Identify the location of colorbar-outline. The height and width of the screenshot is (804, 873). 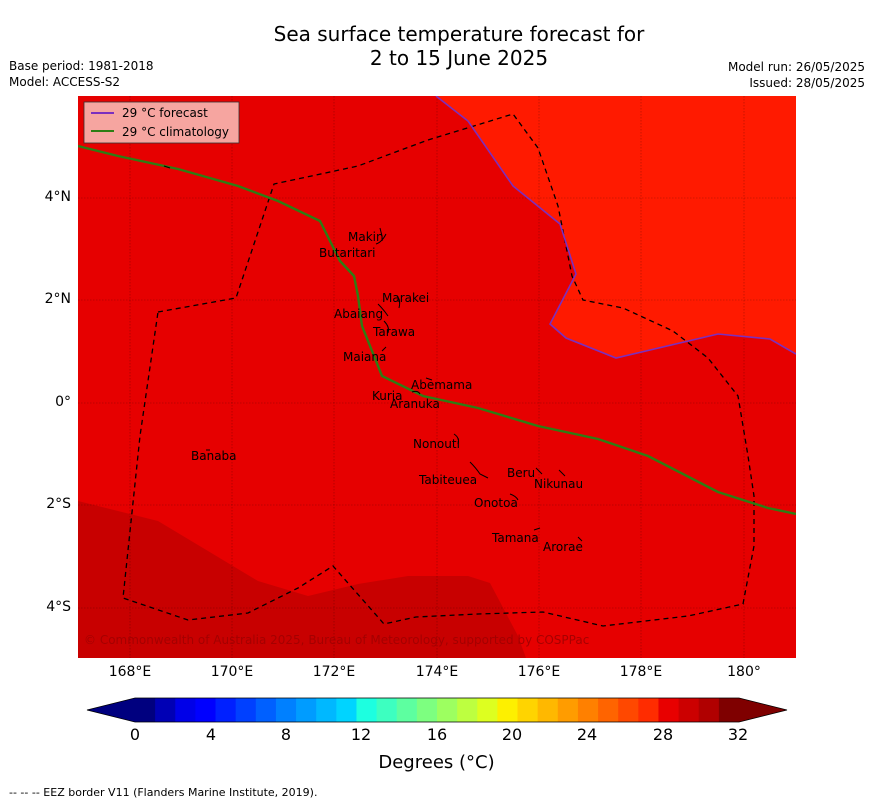
(437, 710).